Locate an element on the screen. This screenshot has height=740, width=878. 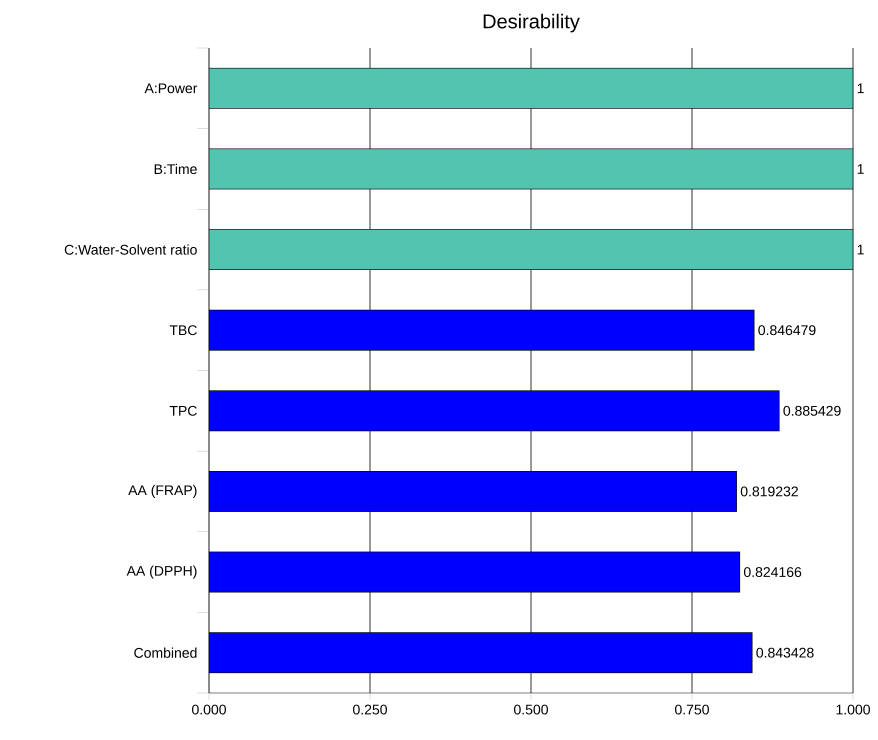
x-tick-label: 0.500 is located at coordinates (531, 709).